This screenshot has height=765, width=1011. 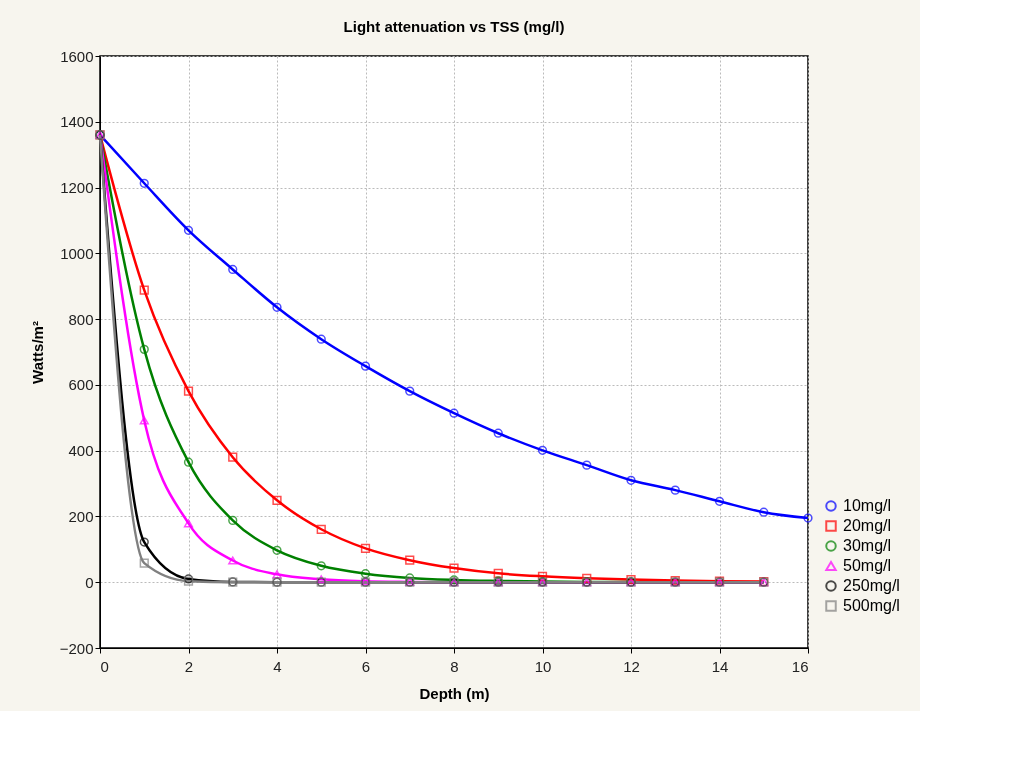 What do you see at coordinates (76, 648) in the screenshot?
I see `y-tick-label: −200` at bounding box center [76, 648].